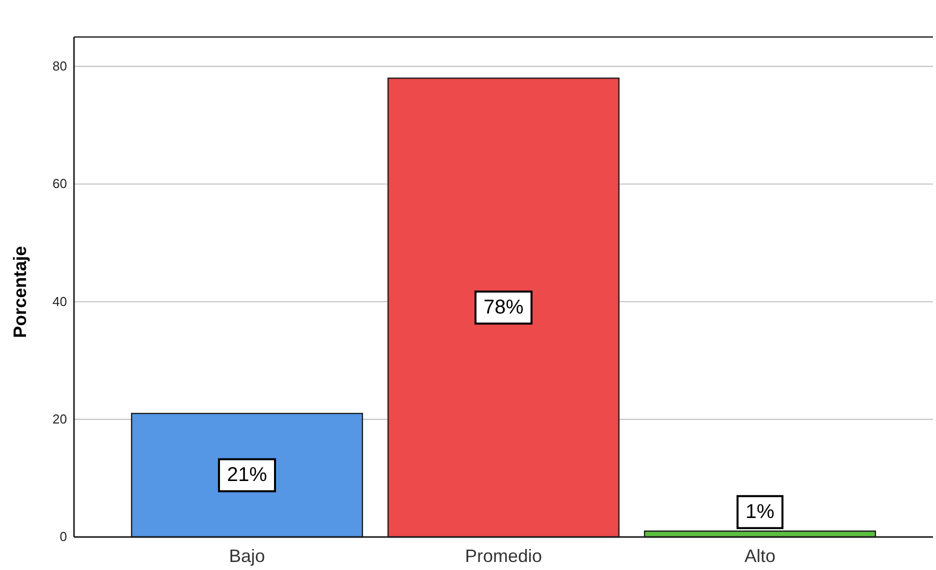 The image size is (936, 570). What do you see at coordinates (59, 66) in the screenshot?
I see `y-tick-label: 80` at bounding box center [59, 66].